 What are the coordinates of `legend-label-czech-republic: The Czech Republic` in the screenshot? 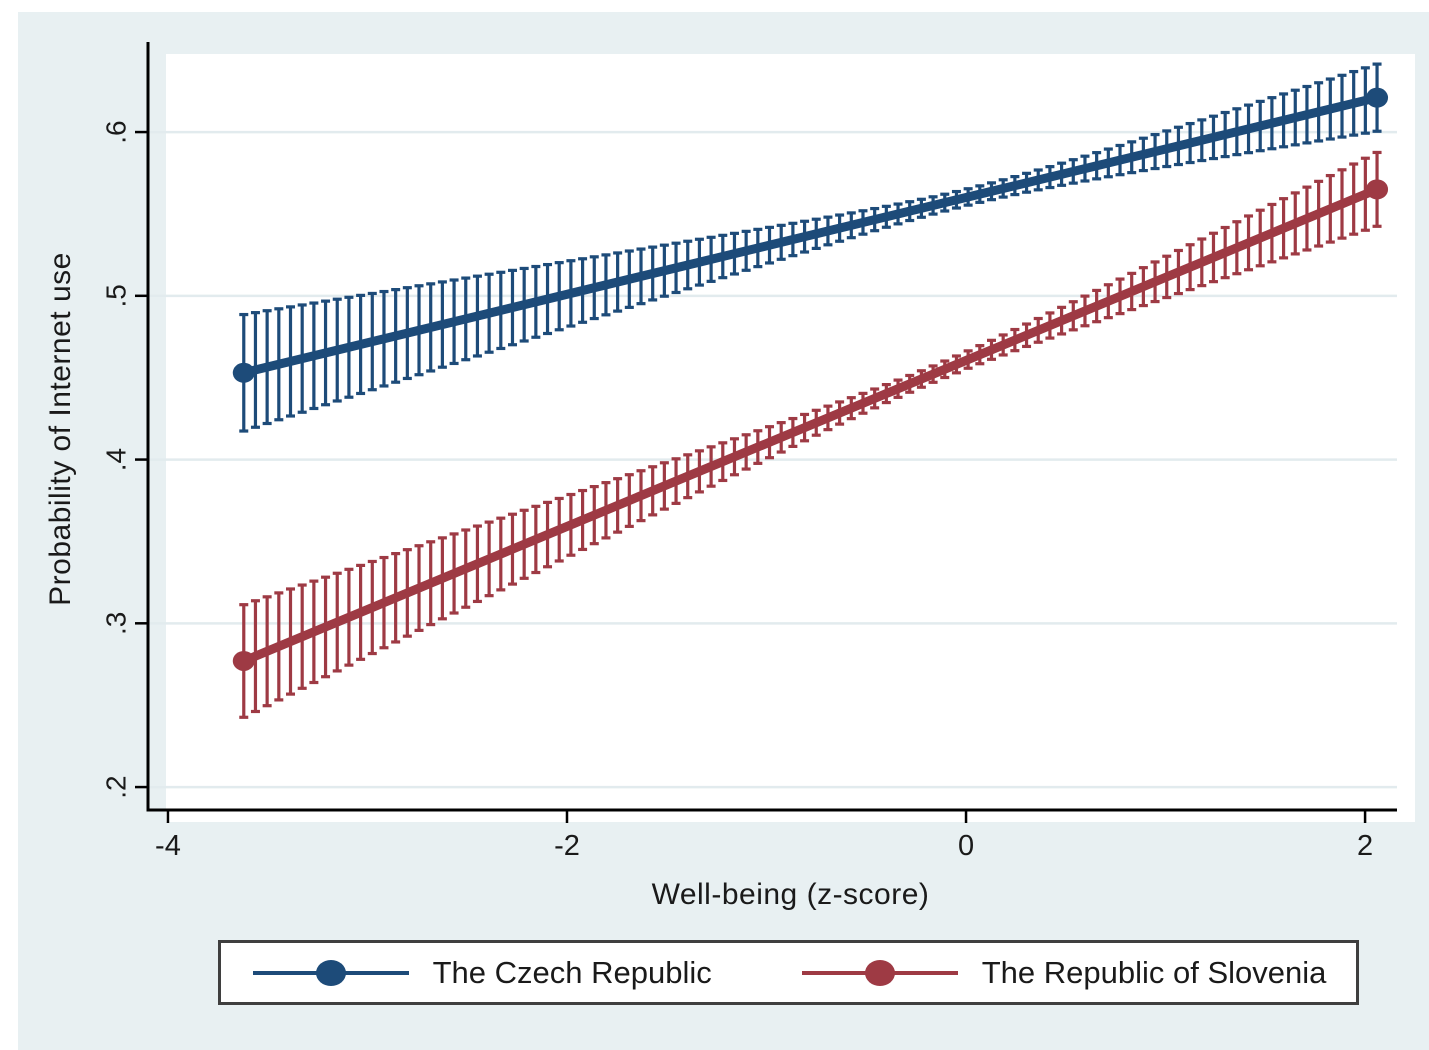 It's located at (572, 972).